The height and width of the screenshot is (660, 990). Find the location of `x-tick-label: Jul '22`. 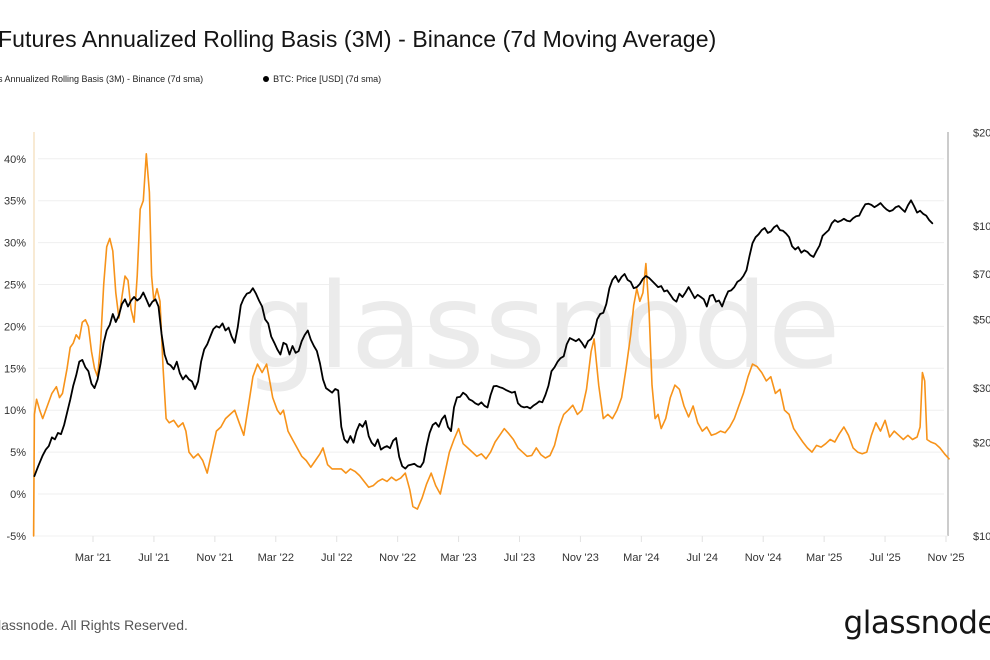

x-tick-label: Jul '22 is located at coordinates (336, 558).